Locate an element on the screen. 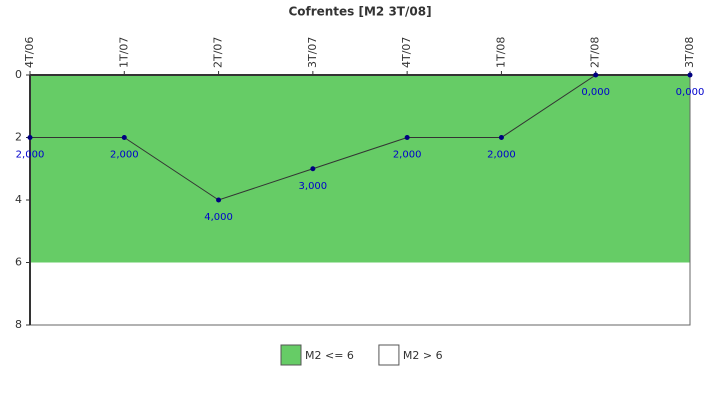  x-tick-label: 4T/06 is located at coordinates (29, 52).